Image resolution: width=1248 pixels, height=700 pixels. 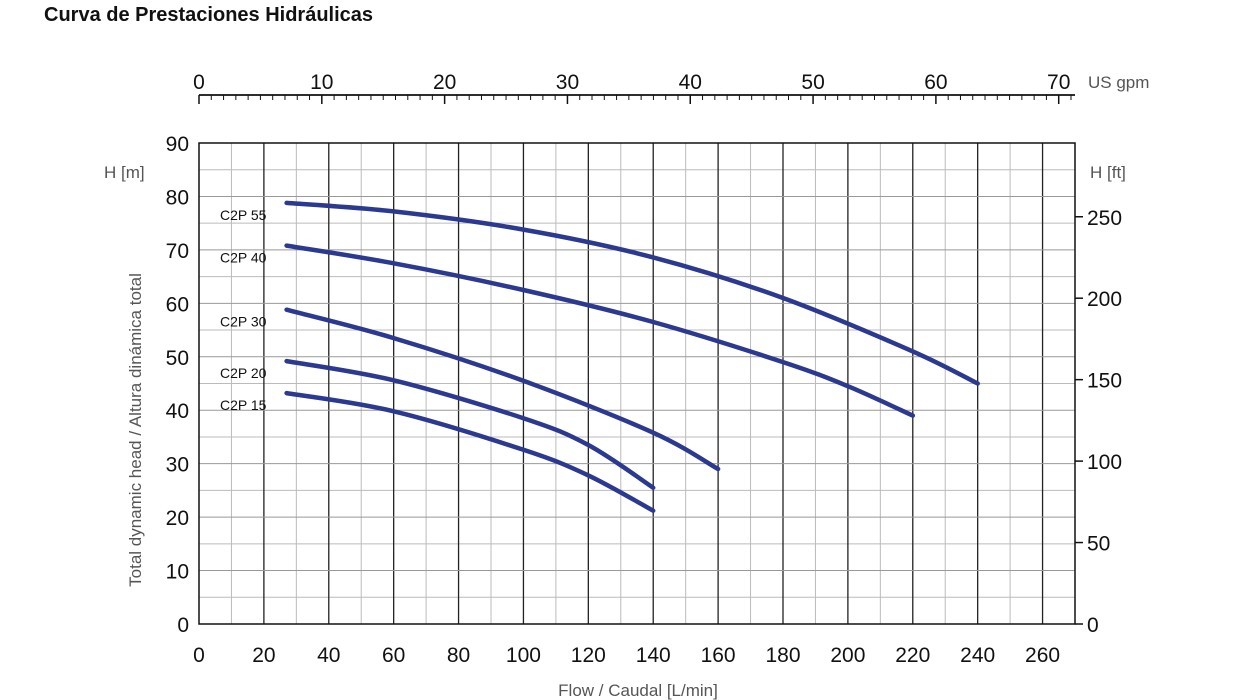 I want to click on x2-tick-label: 0, so click(x=199, y=82).